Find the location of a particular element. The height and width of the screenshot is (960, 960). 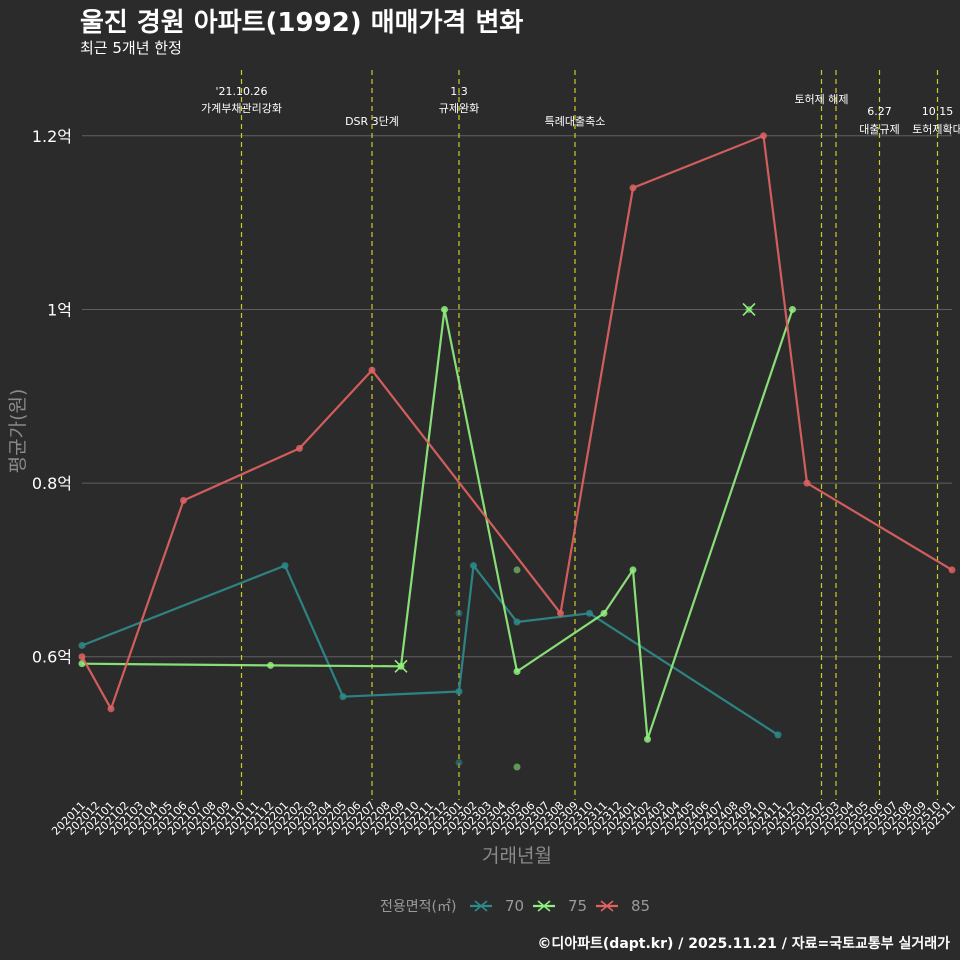

event-label: DSR 3단계 is located at coordinates (372, 121).